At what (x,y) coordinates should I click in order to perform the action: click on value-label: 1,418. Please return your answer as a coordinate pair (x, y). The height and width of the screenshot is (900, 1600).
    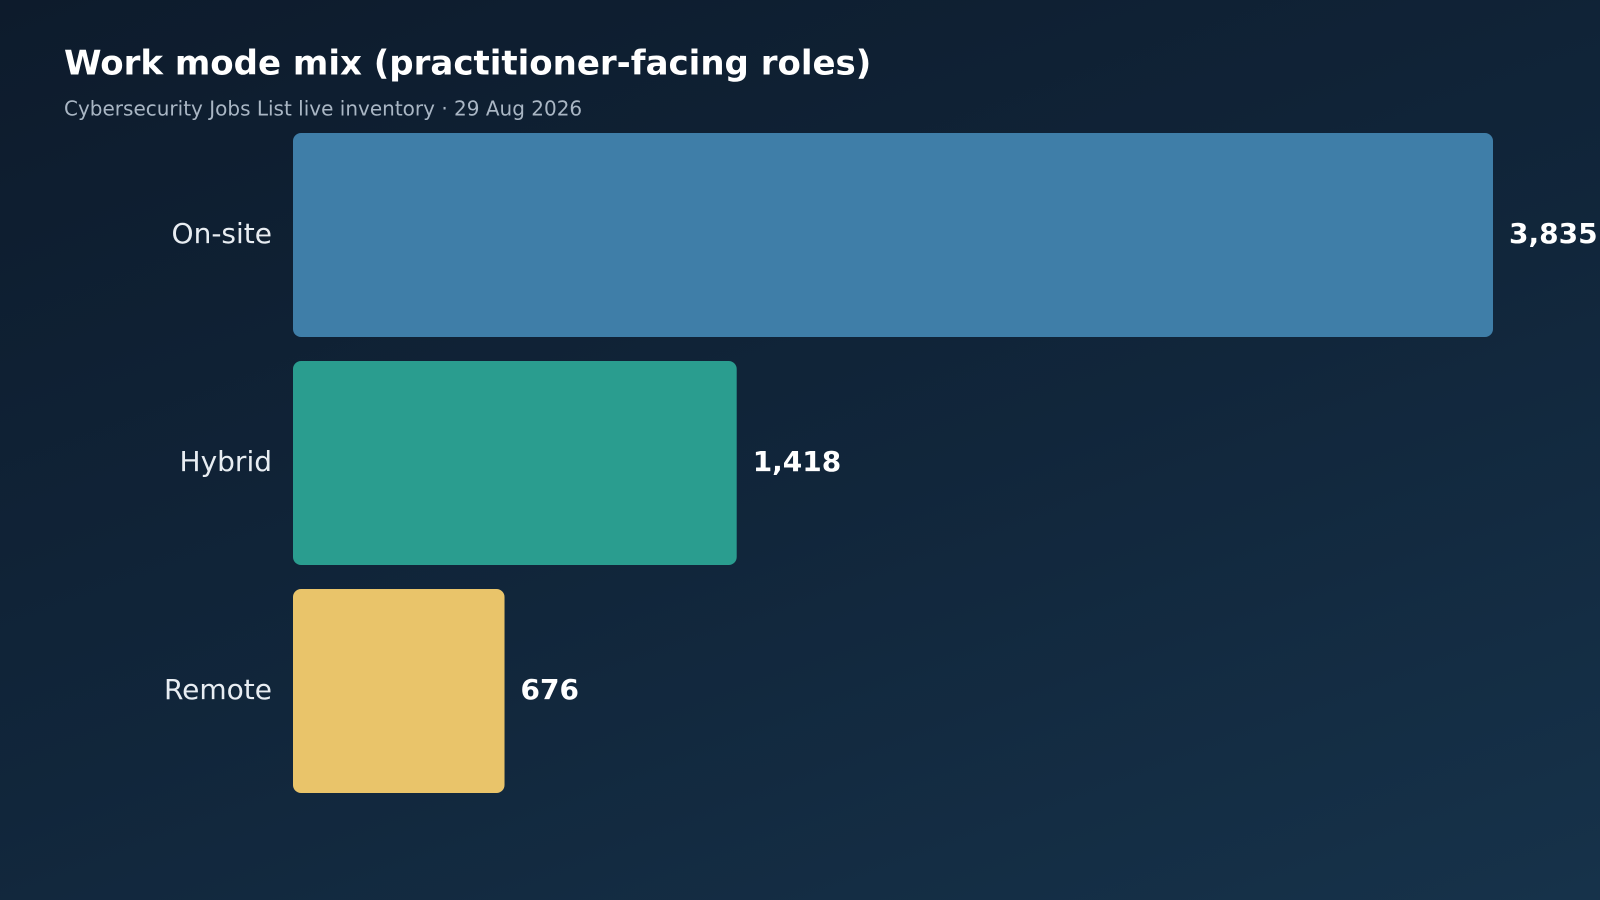
    Looking at the image, I should click on (797, 461).